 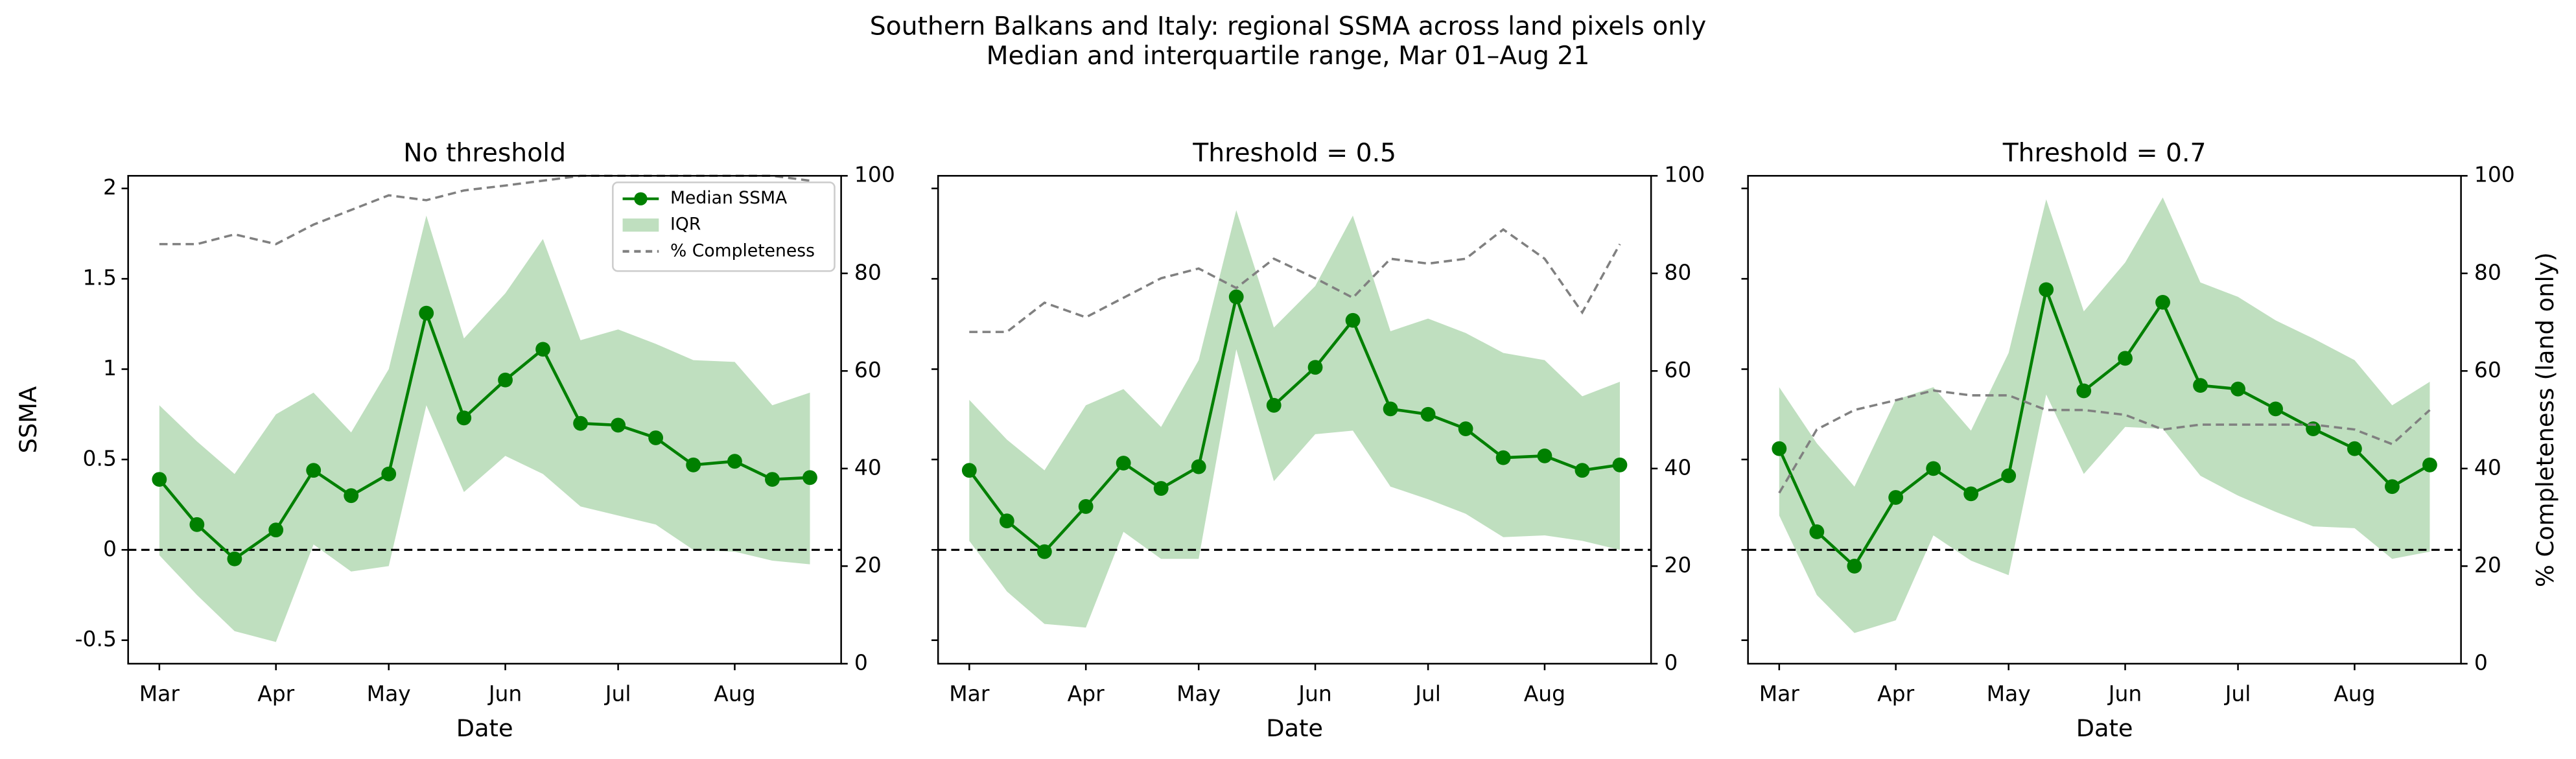 What do you see at coordinates (484, 153) in the screenshot?
I see `panel-title: No threshold` at bounding box center [484, 153].